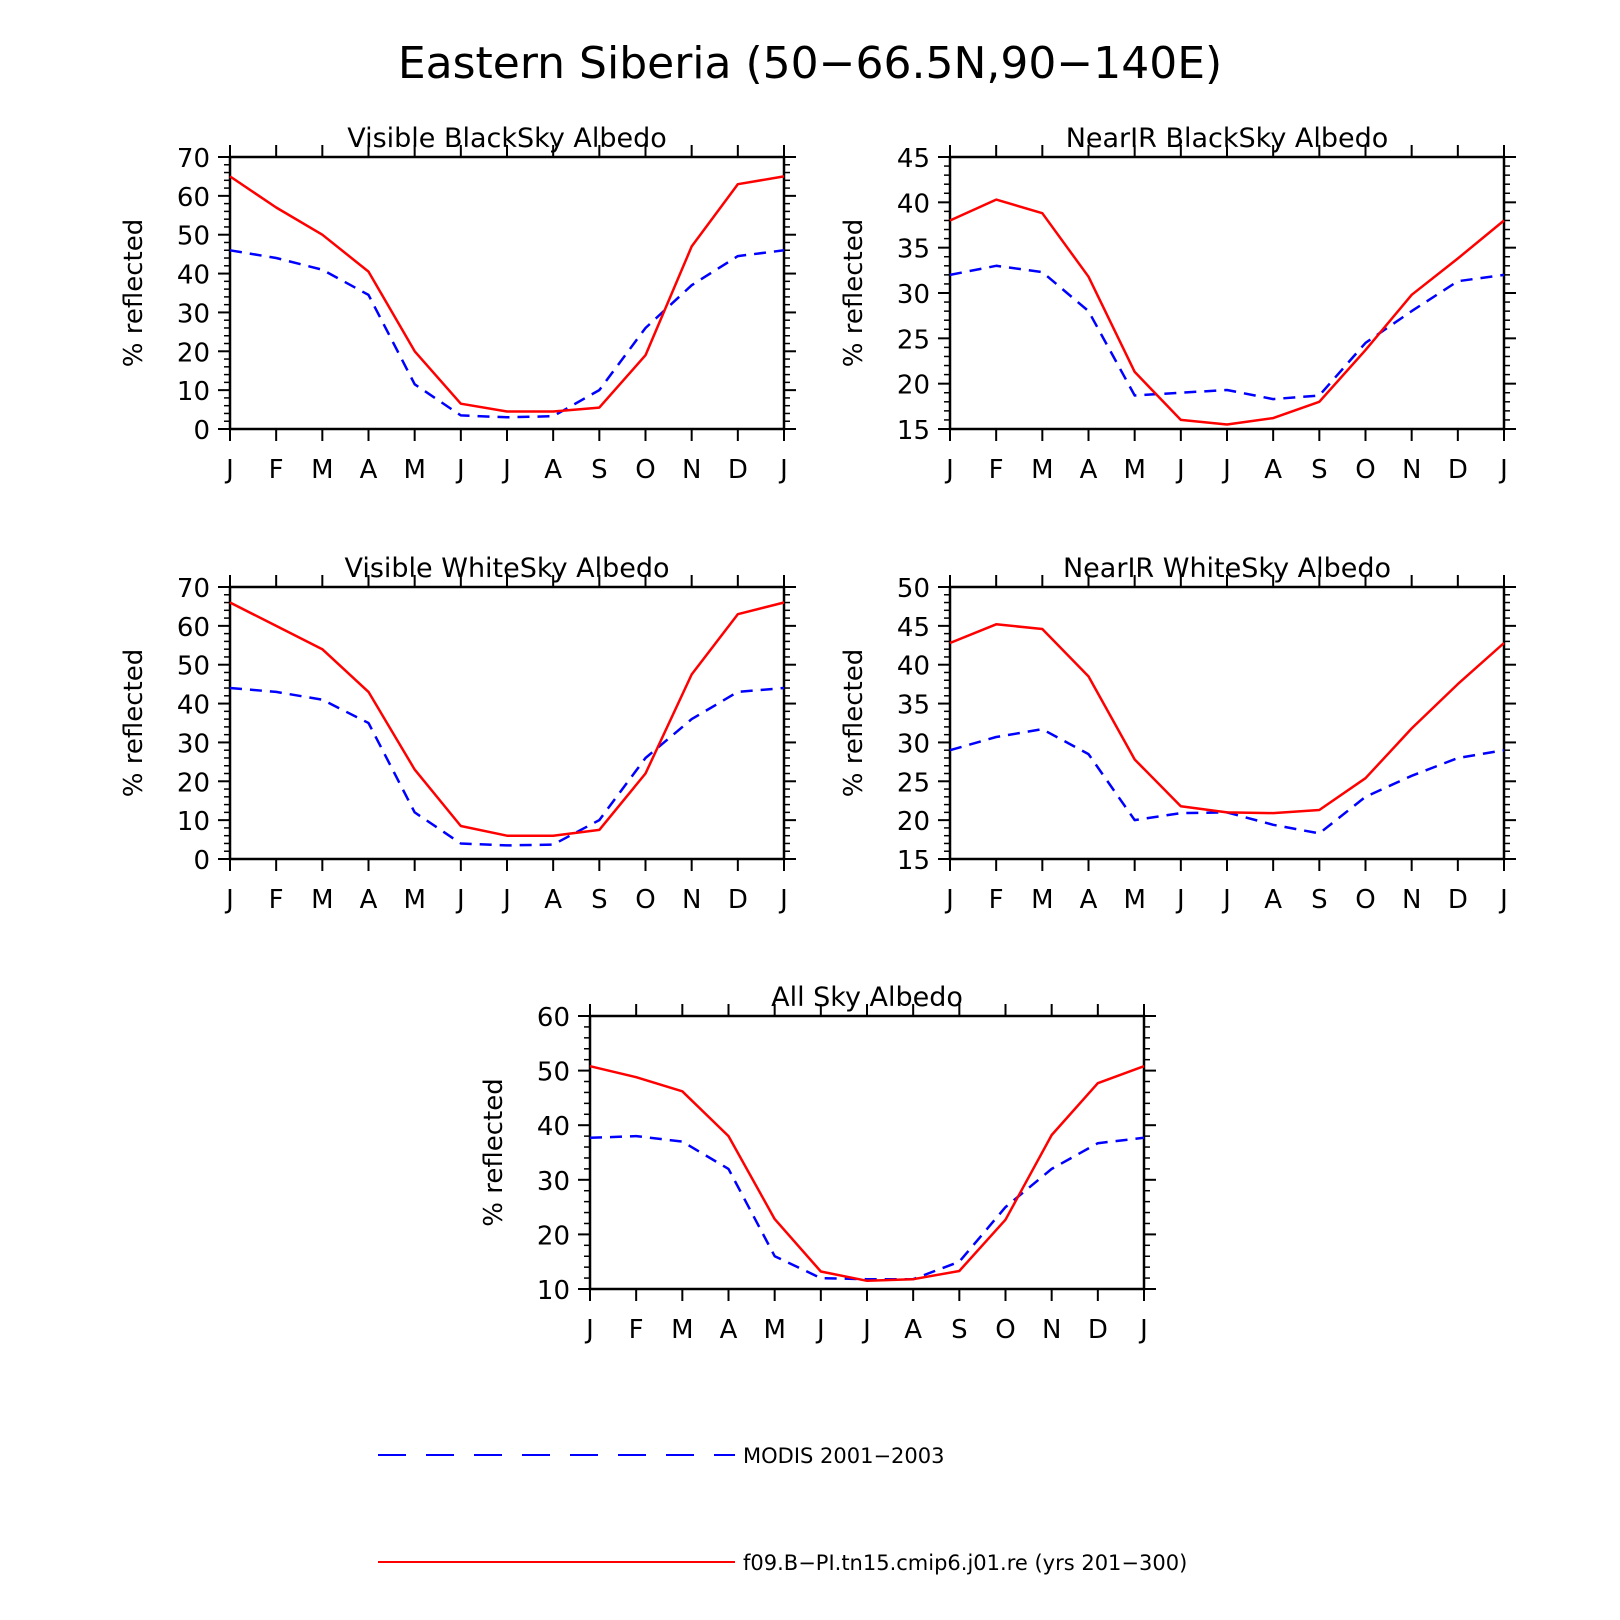 The width and height of the screenshot is (1620, 1620). Describe the element at coordinates (810, 63) in the screenshot. I see `figure-title: Eastern Siberia (50−66.5N,90−140E)` at that location.